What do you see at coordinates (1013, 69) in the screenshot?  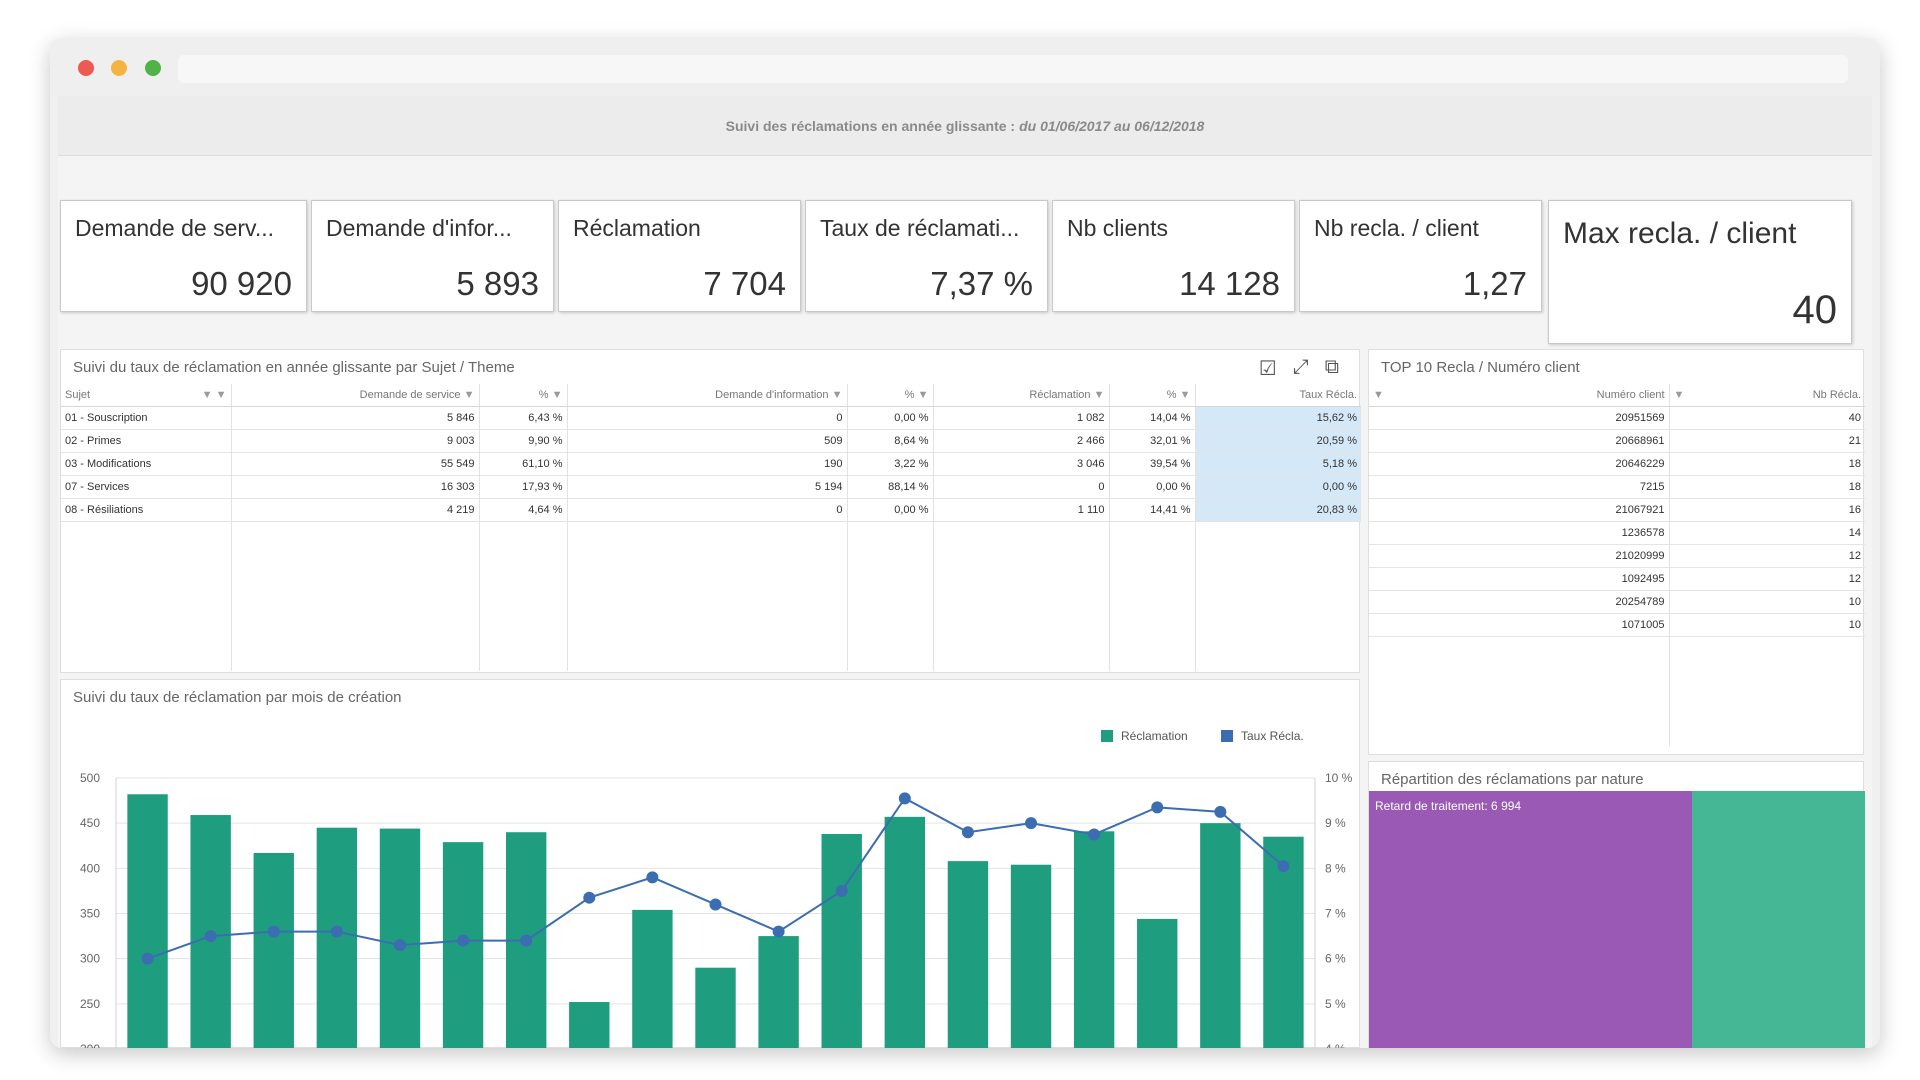 I see `address-bar` at bounding box center [1013, 69].